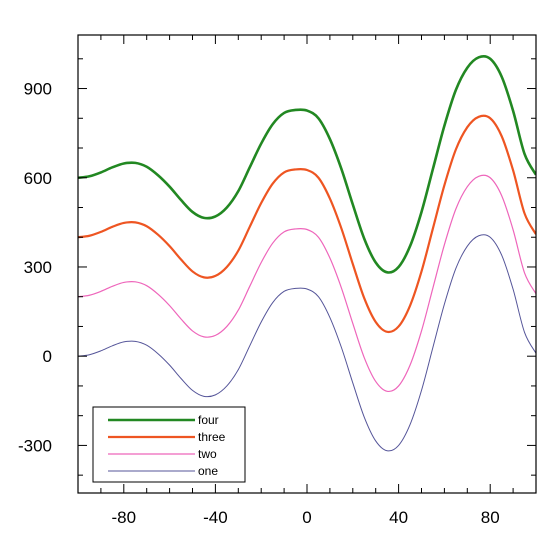 The height and width of the screenshot is (559, 559). I want to click on y-tick-label: 900, so click(38, 89).